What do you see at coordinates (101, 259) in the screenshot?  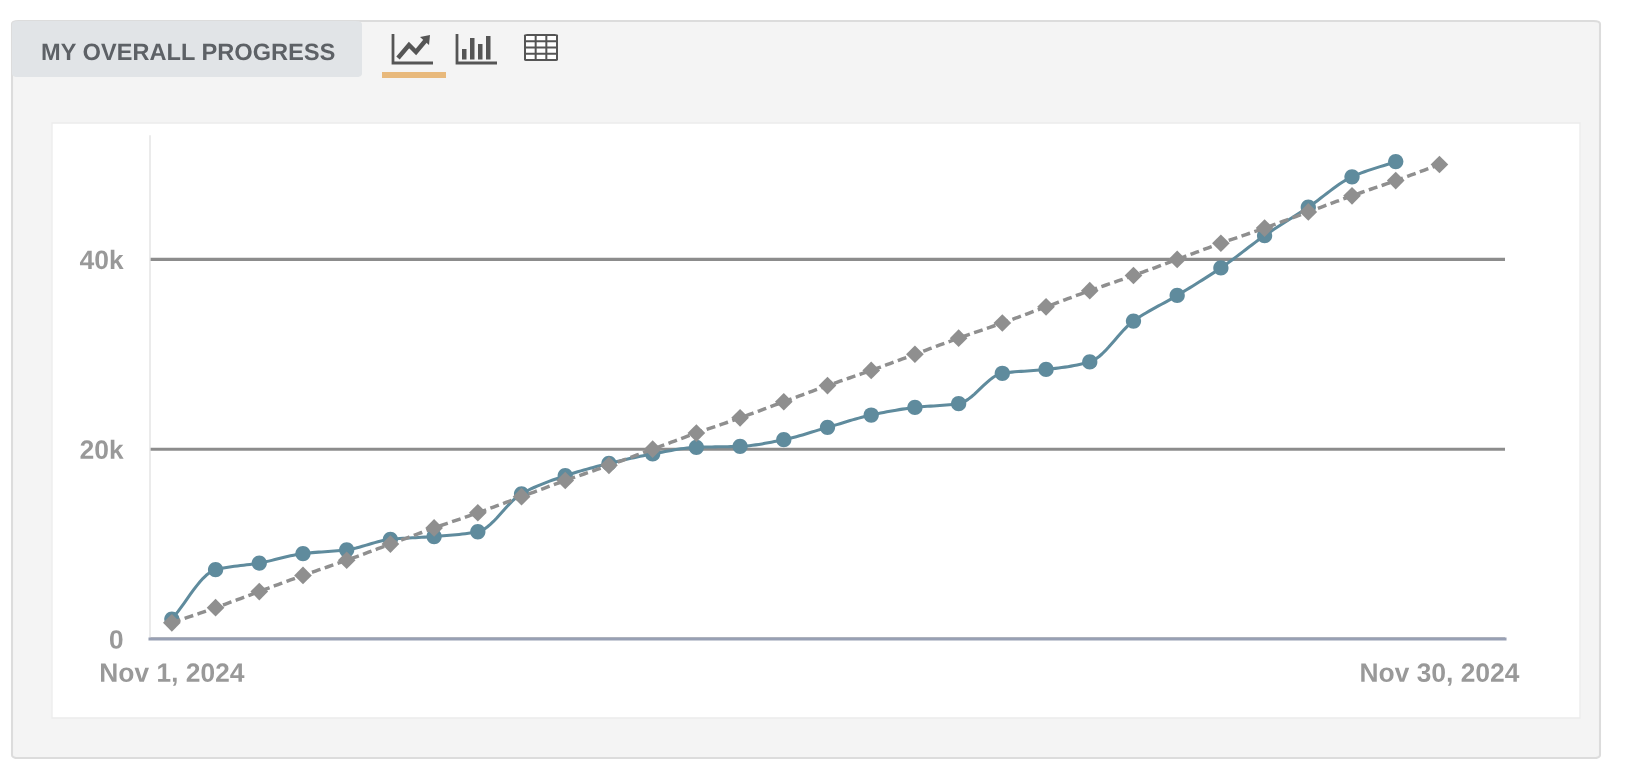 I see `y-tick-label: 40k` at bounding box center [101, 259].